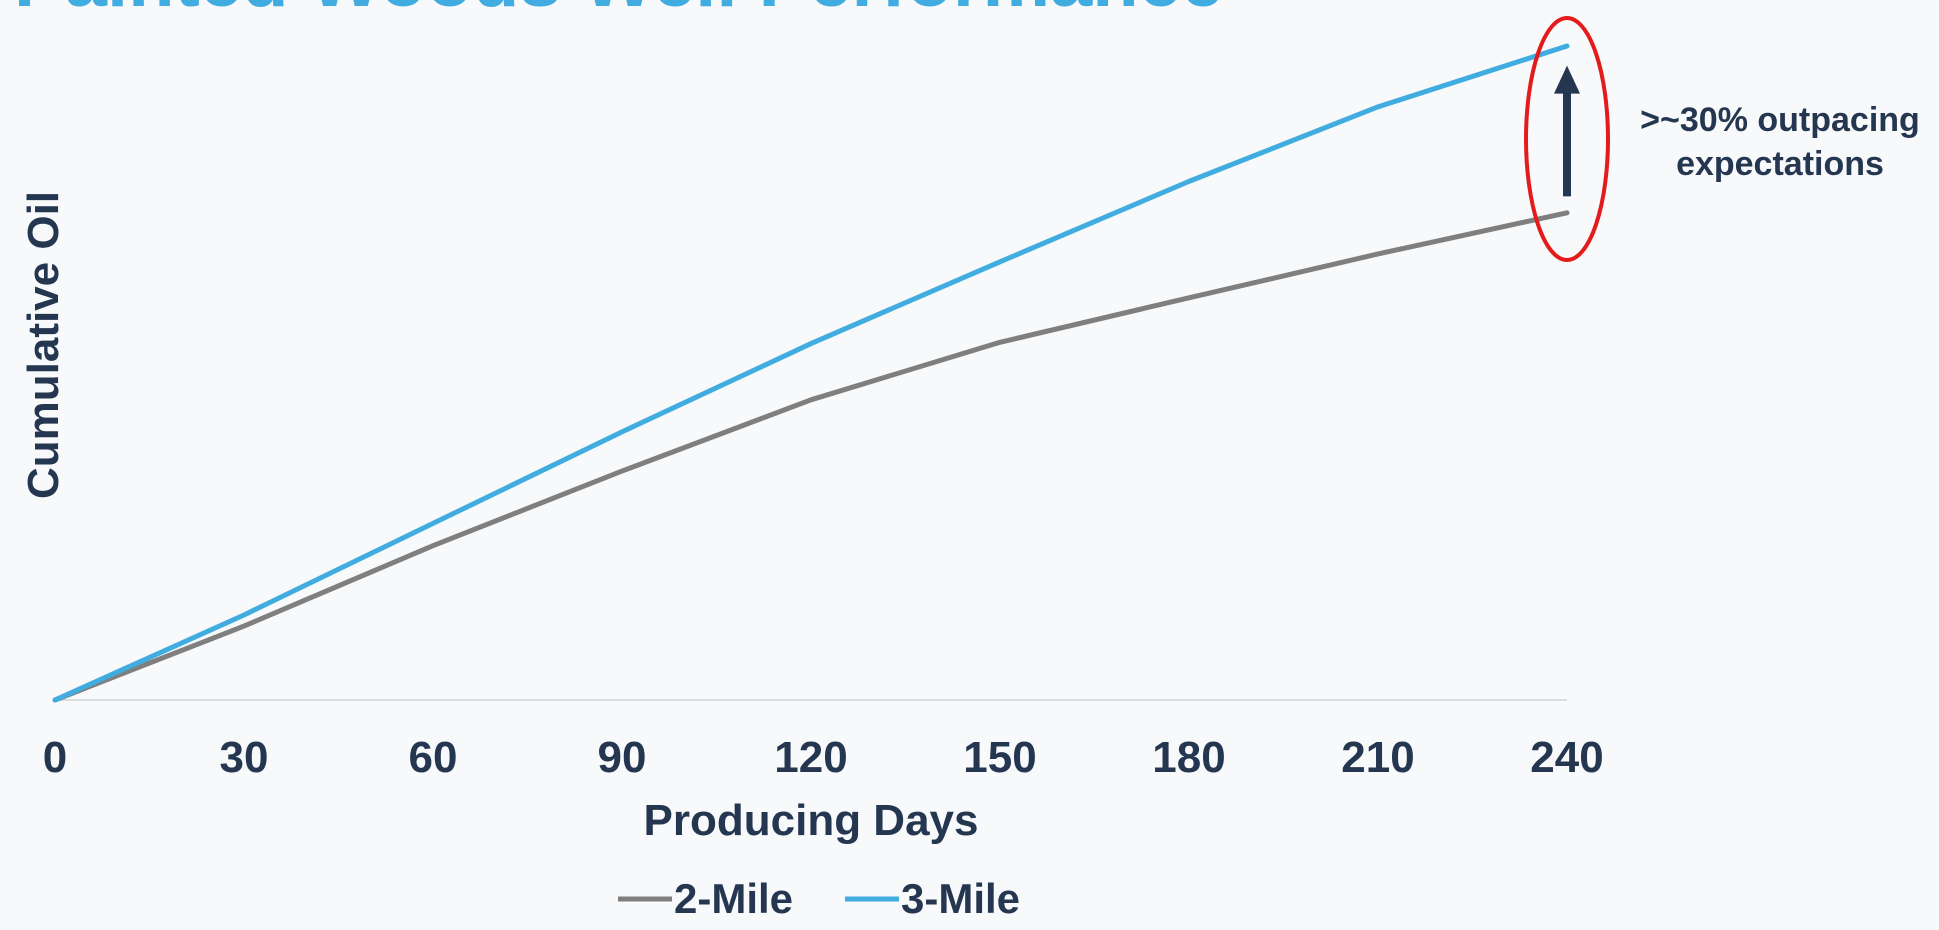 Image resolution: width=1939 pixels, height=930 pixels. I want to click on y-axis-title: Cumulative Oil, so click(43, 345).